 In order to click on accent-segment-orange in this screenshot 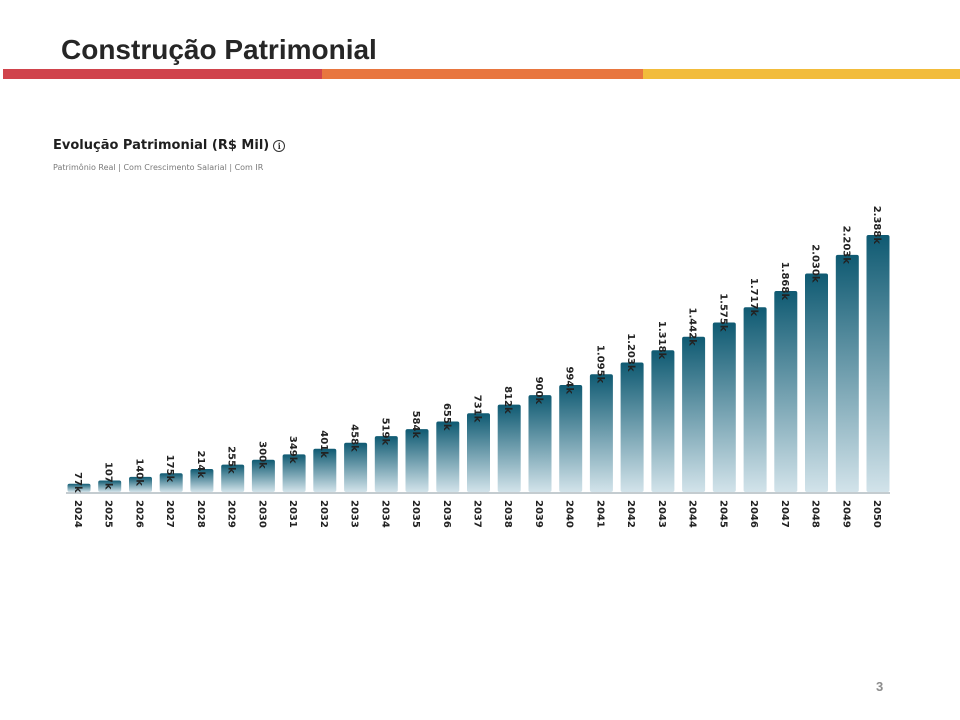, I will do `click(482, 74)`.